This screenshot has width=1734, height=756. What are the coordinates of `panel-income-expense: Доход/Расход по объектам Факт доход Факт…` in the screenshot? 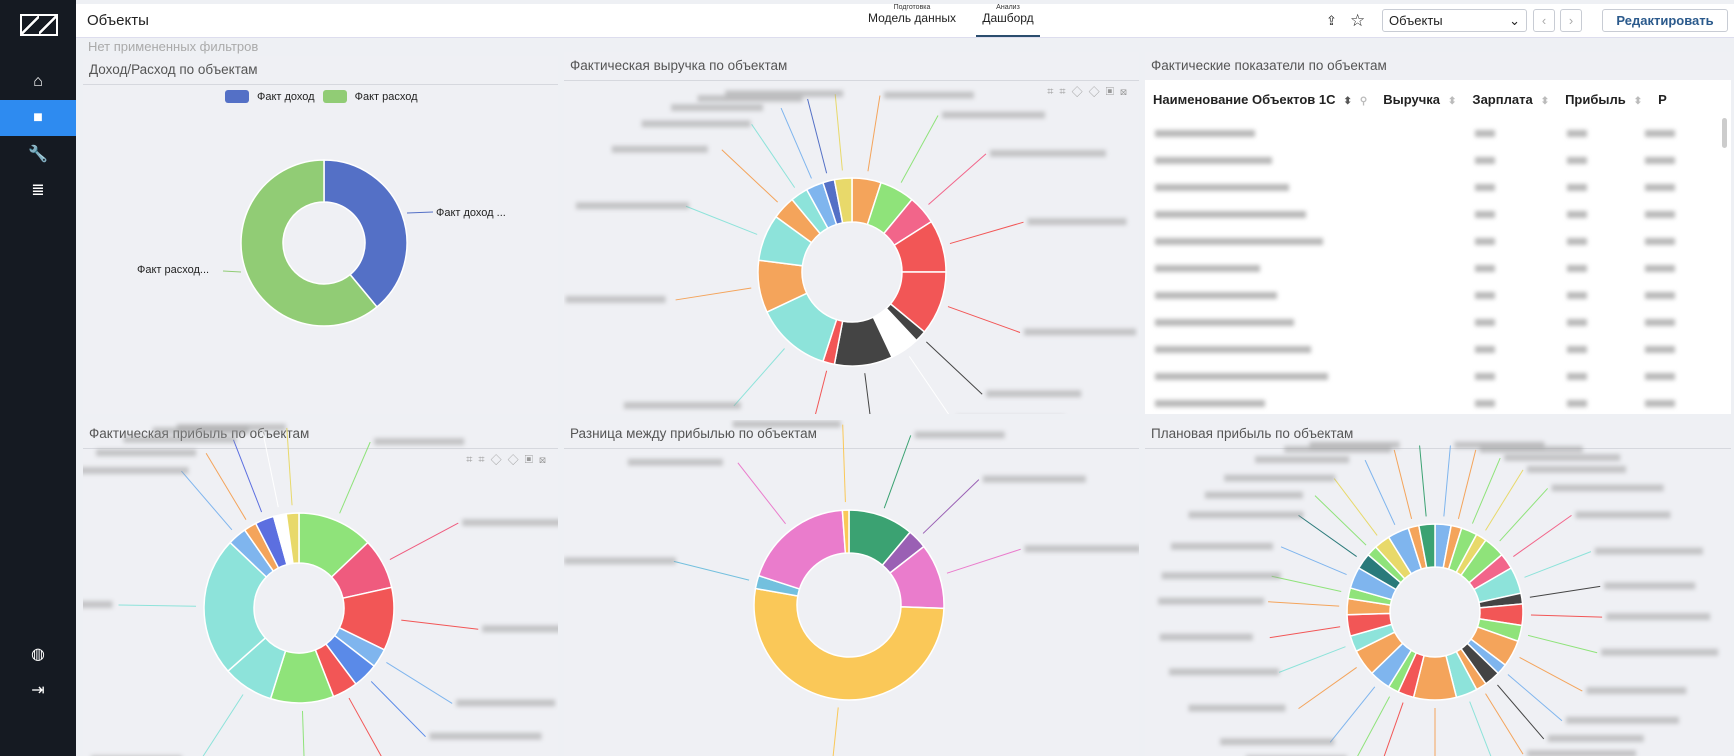 It's located at (320, 235).